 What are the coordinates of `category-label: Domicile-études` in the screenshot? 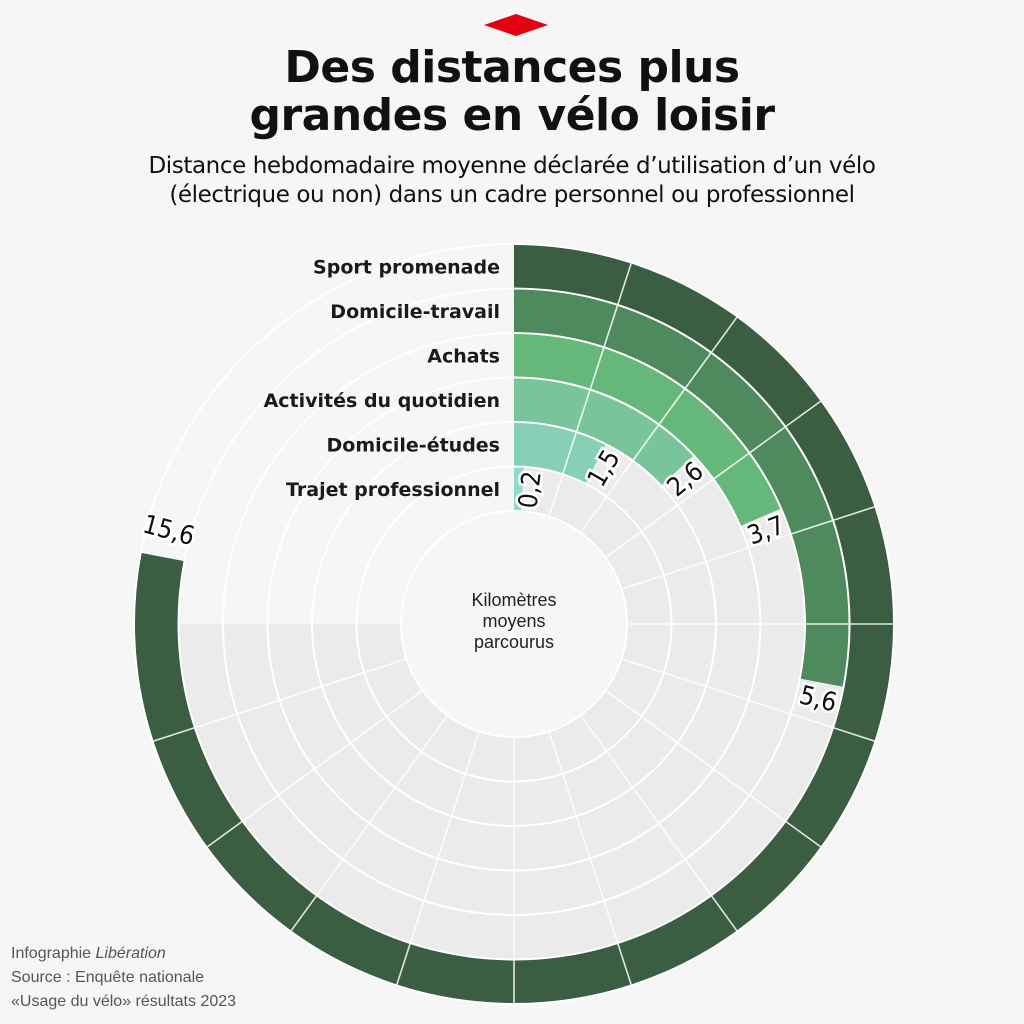 It's located at (414, 445).